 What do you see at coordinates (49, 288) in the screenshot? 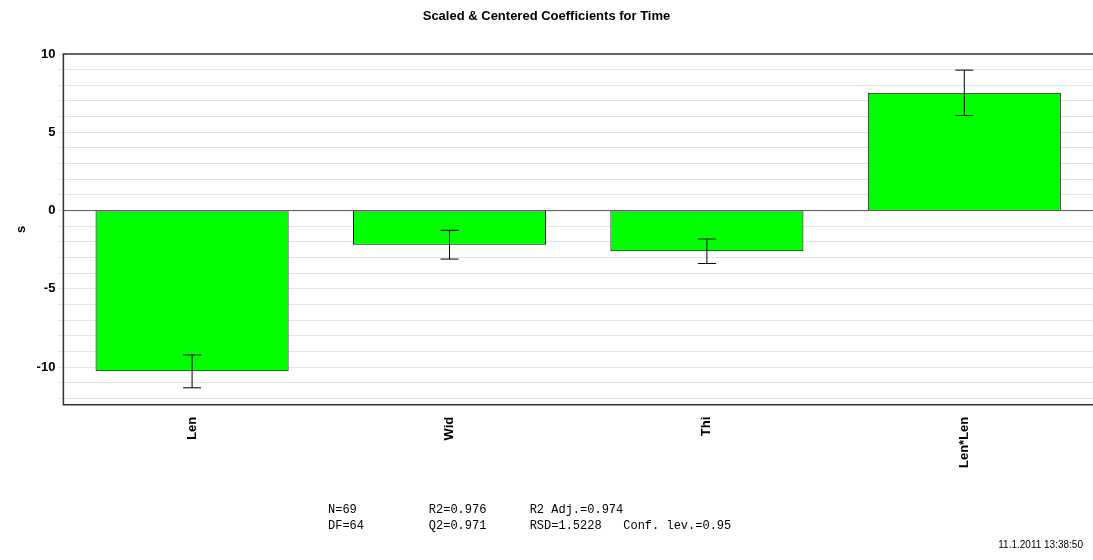
I see `y-tick-label: -5` at bounding box center [49, 288].